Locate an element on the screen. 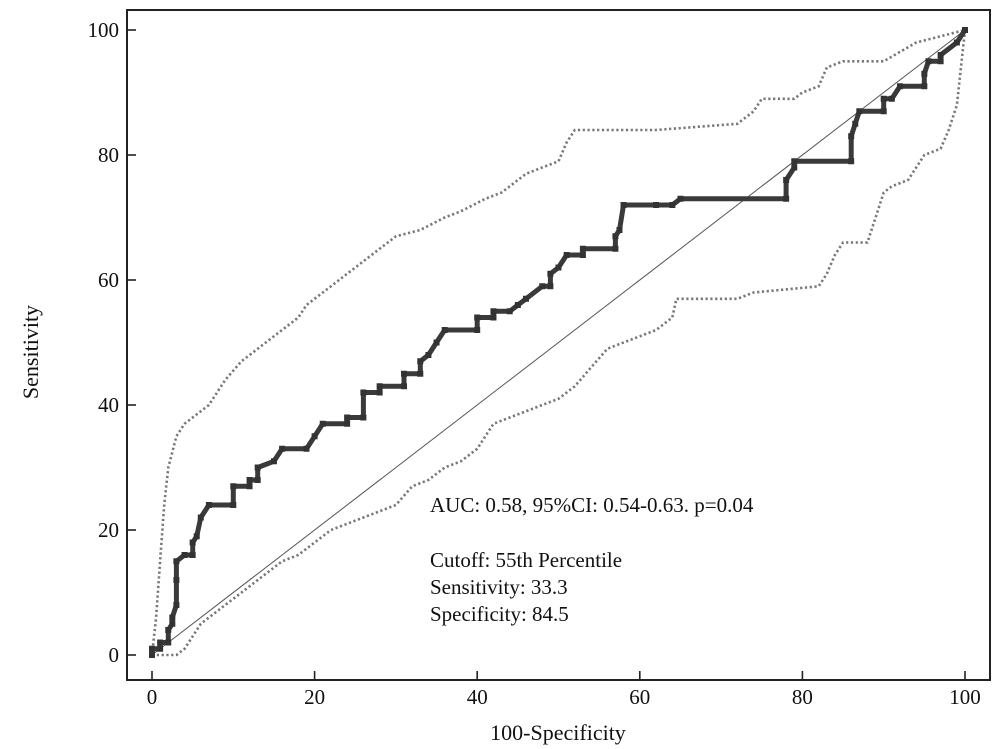 The height and width of the screenshot is (749, 997). x-axis-title: 100-Specificity is located at coordinates (558, 732).